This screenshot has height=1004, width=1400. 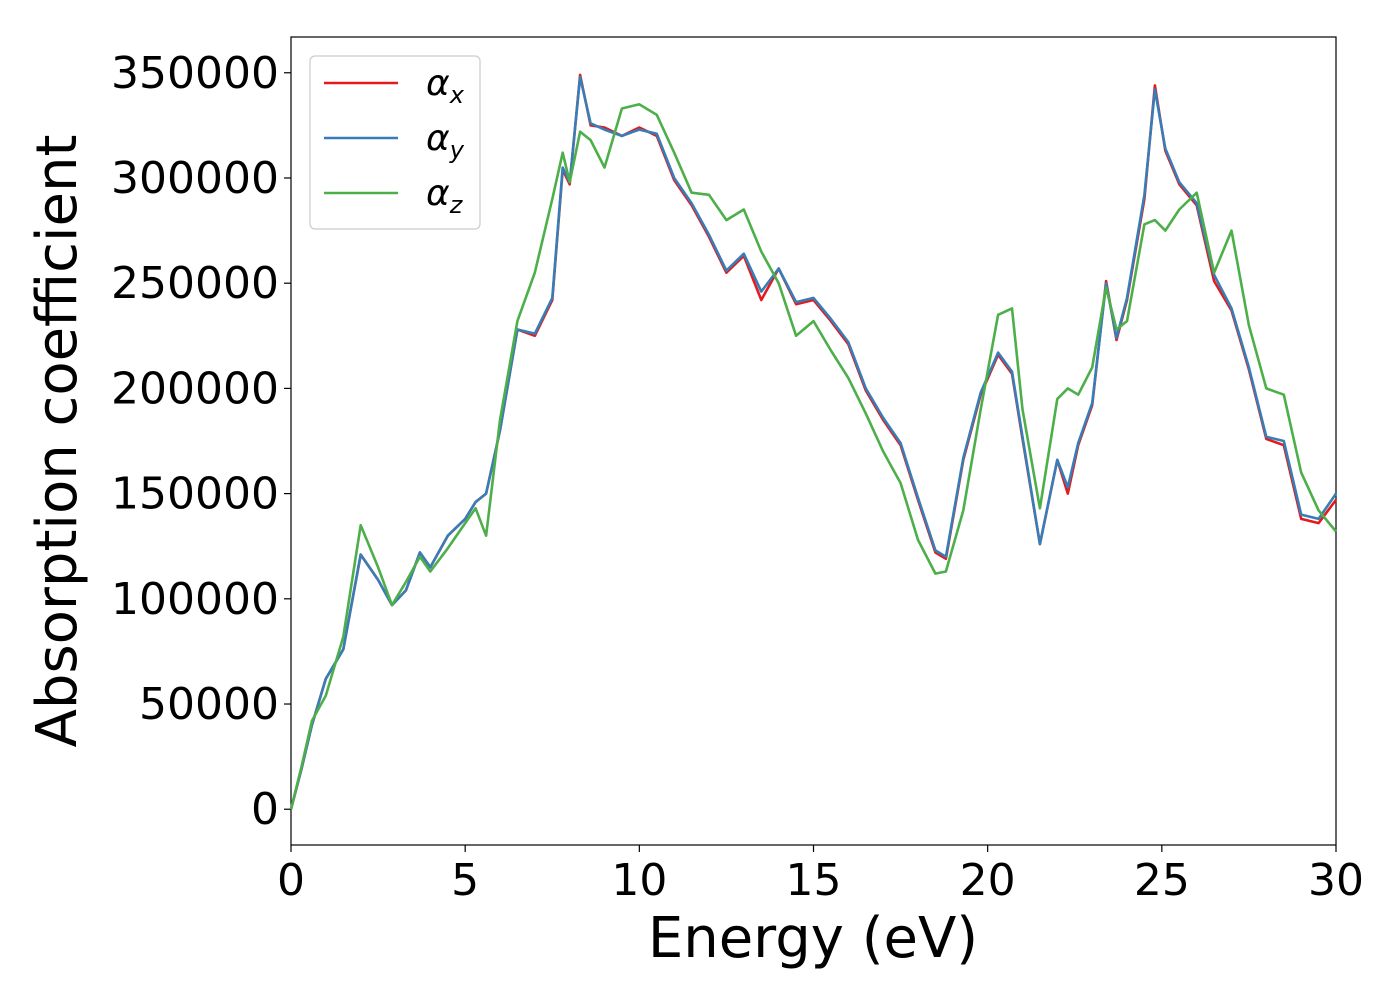 I want to click on y-tick-label: 250000, so click(x=195, y=283).